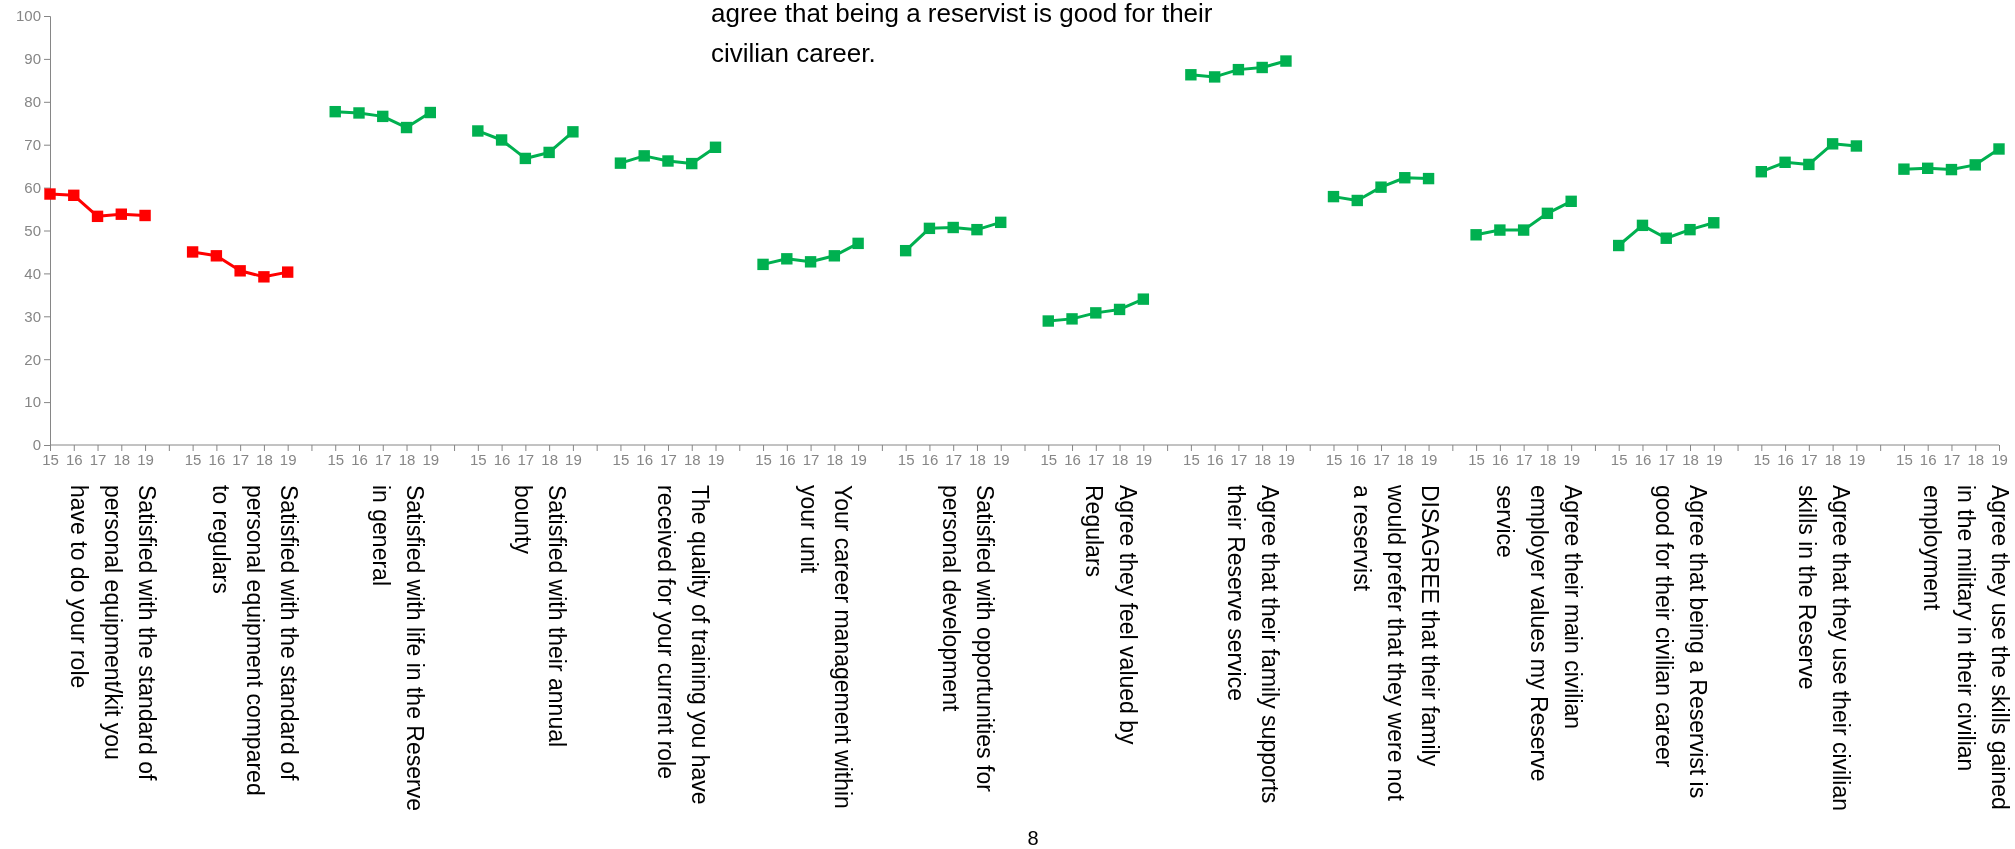 Image resolution: width=2015 pixels, height=849 pixels. Describe the element at coordinates (28, 16) in the screenshot. I see `y-tick-label: 100` at that location.